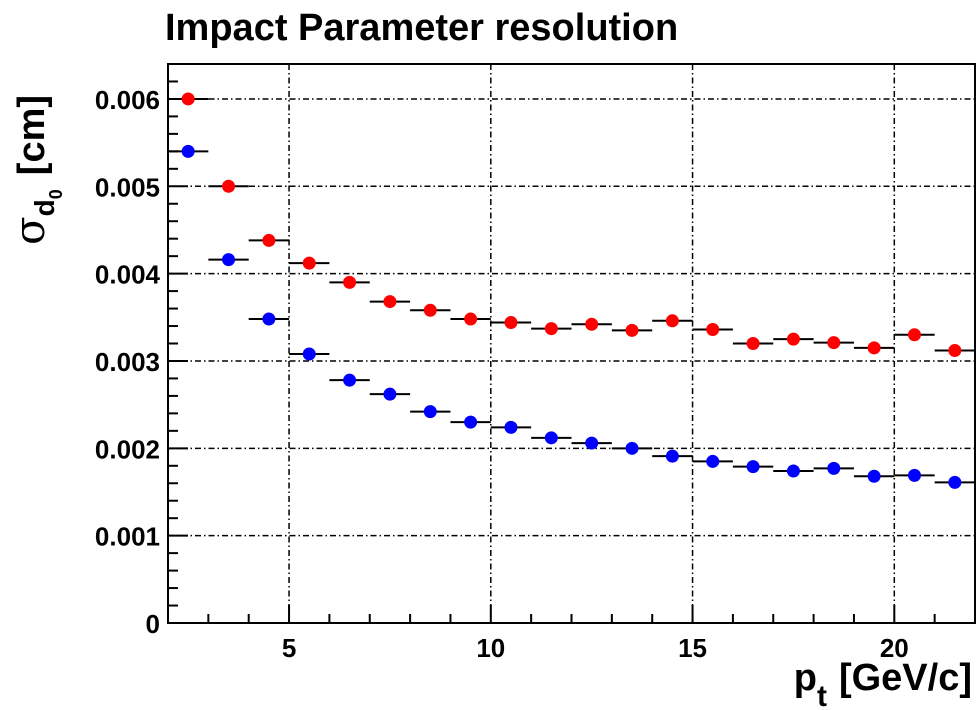  What do you see at coordinates (692, 648) in the screenshot?
I see `x-tick-label: 15` at bounding box center [692, 648].